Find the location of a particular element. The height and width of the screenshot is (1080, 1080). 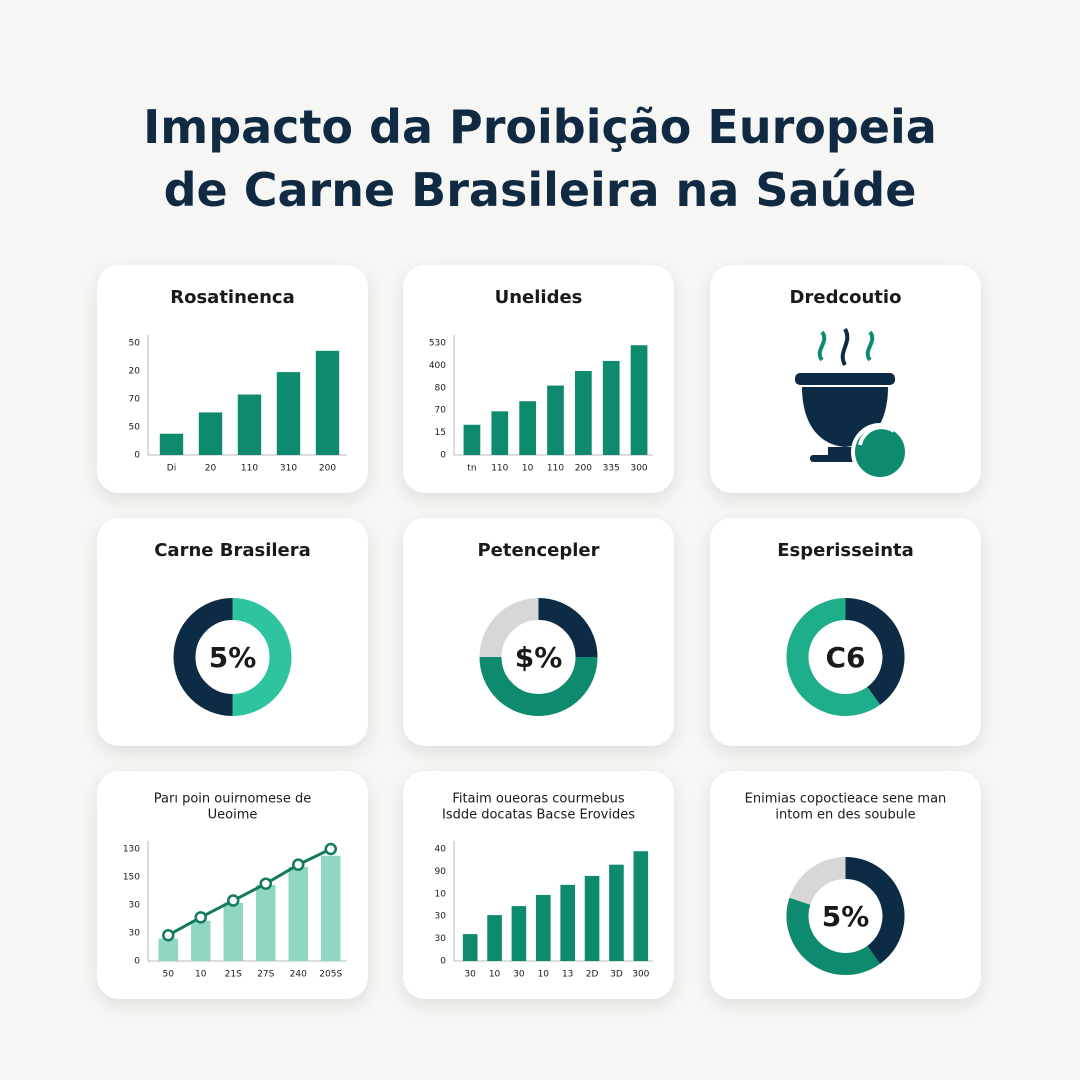

title-line: Impacto da Proibição Europeia is located at coordinates (540, 127).